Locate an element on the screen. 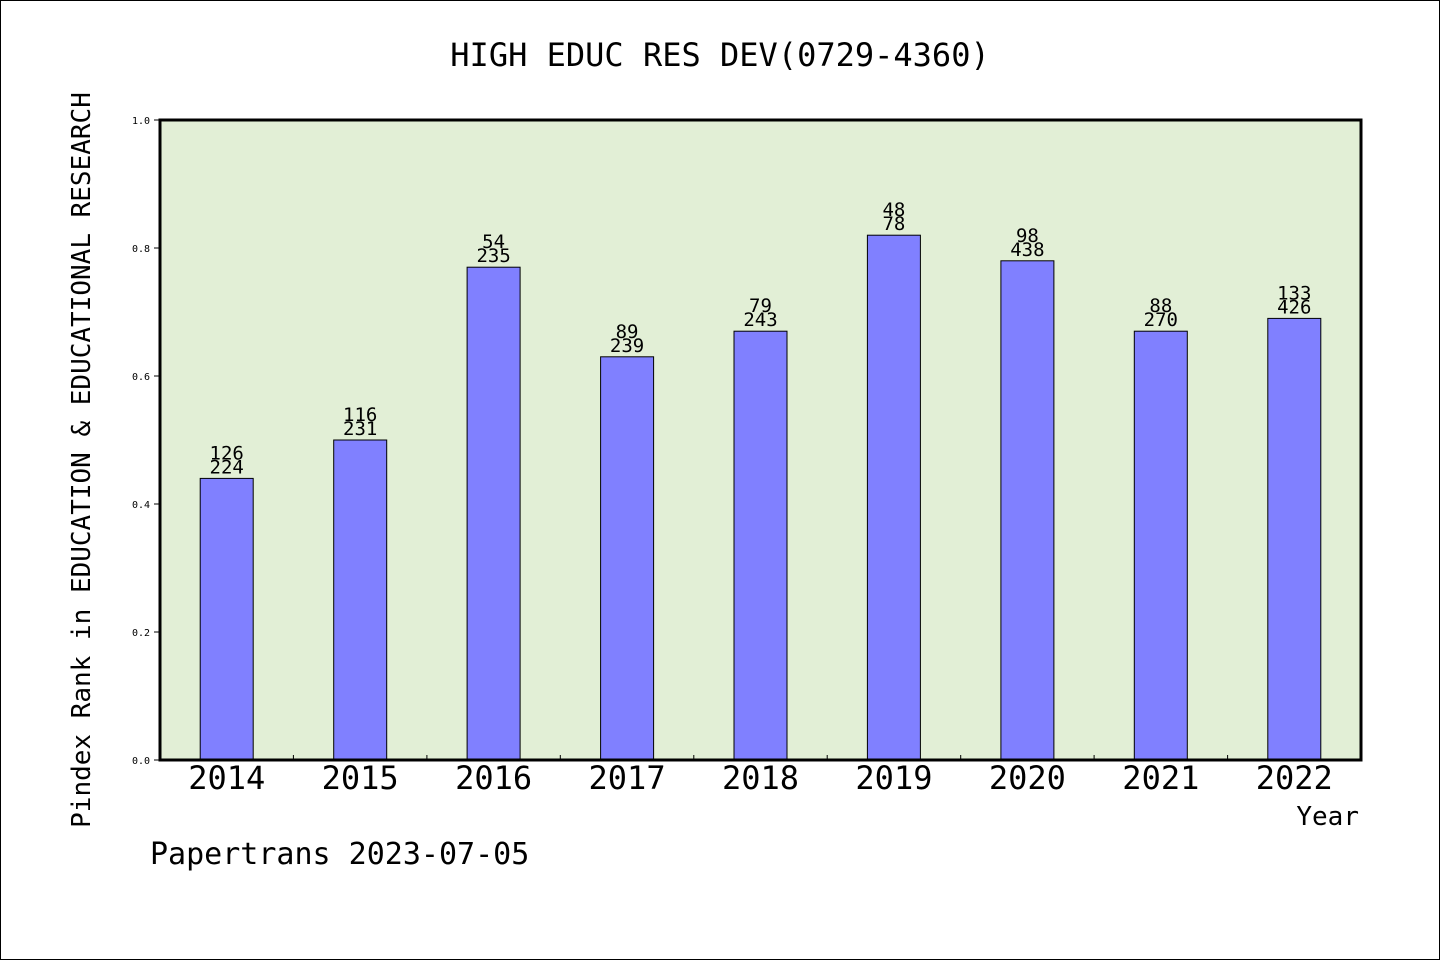 This screenshot has height=965, width=1440. x-tick-label-2019: 2019 is located at coordinates (893, 778).